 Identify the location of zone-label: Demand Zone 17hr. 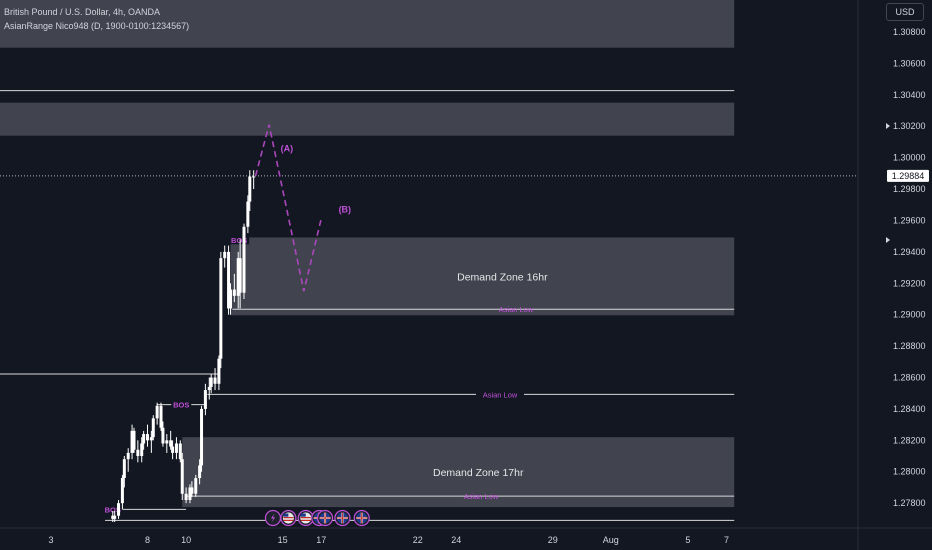
(478, 473).